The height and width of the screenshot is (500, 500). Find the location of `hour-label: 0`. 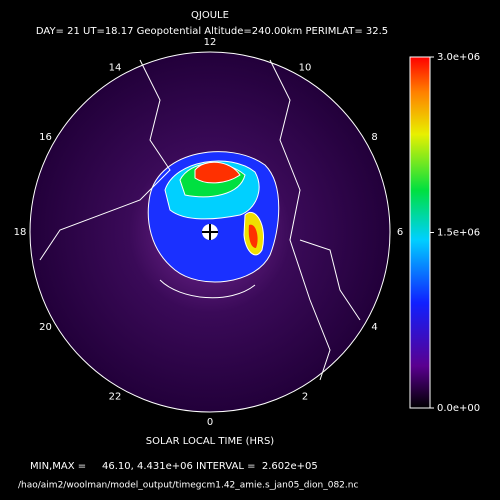

hour-label: 0 is located at coordinates (210, 422).